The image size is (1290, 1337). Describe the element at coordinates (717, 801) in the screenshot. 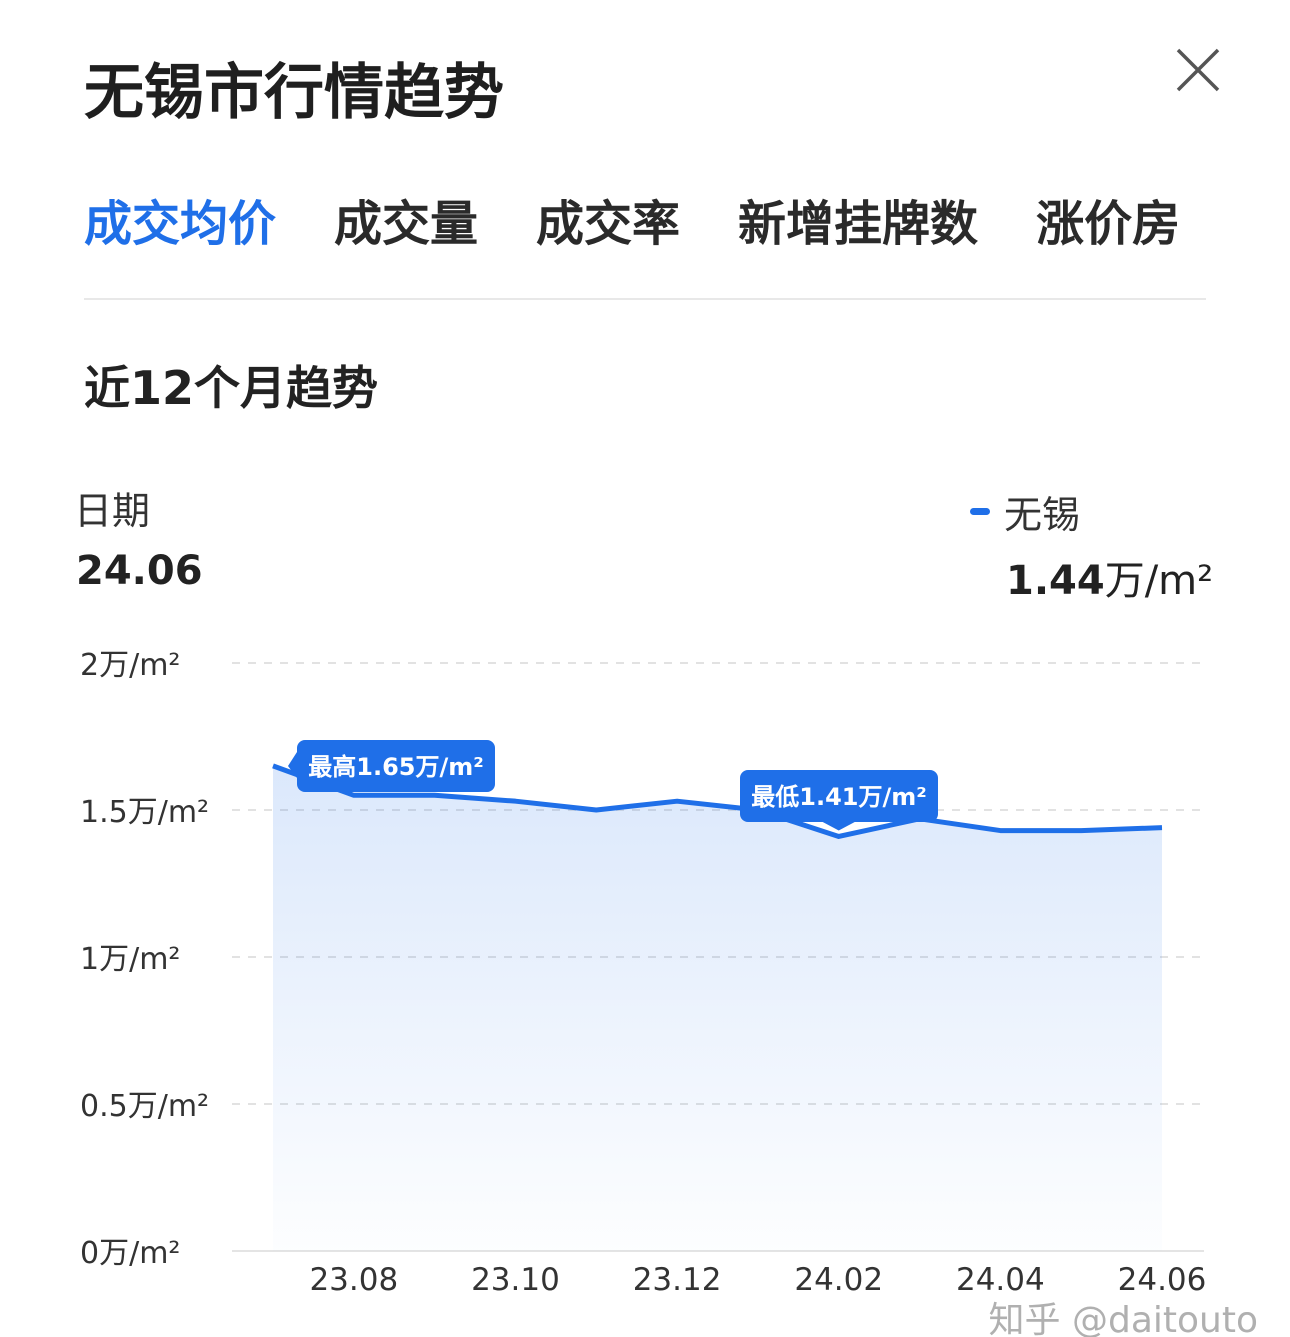

I see `series-line` at that location.